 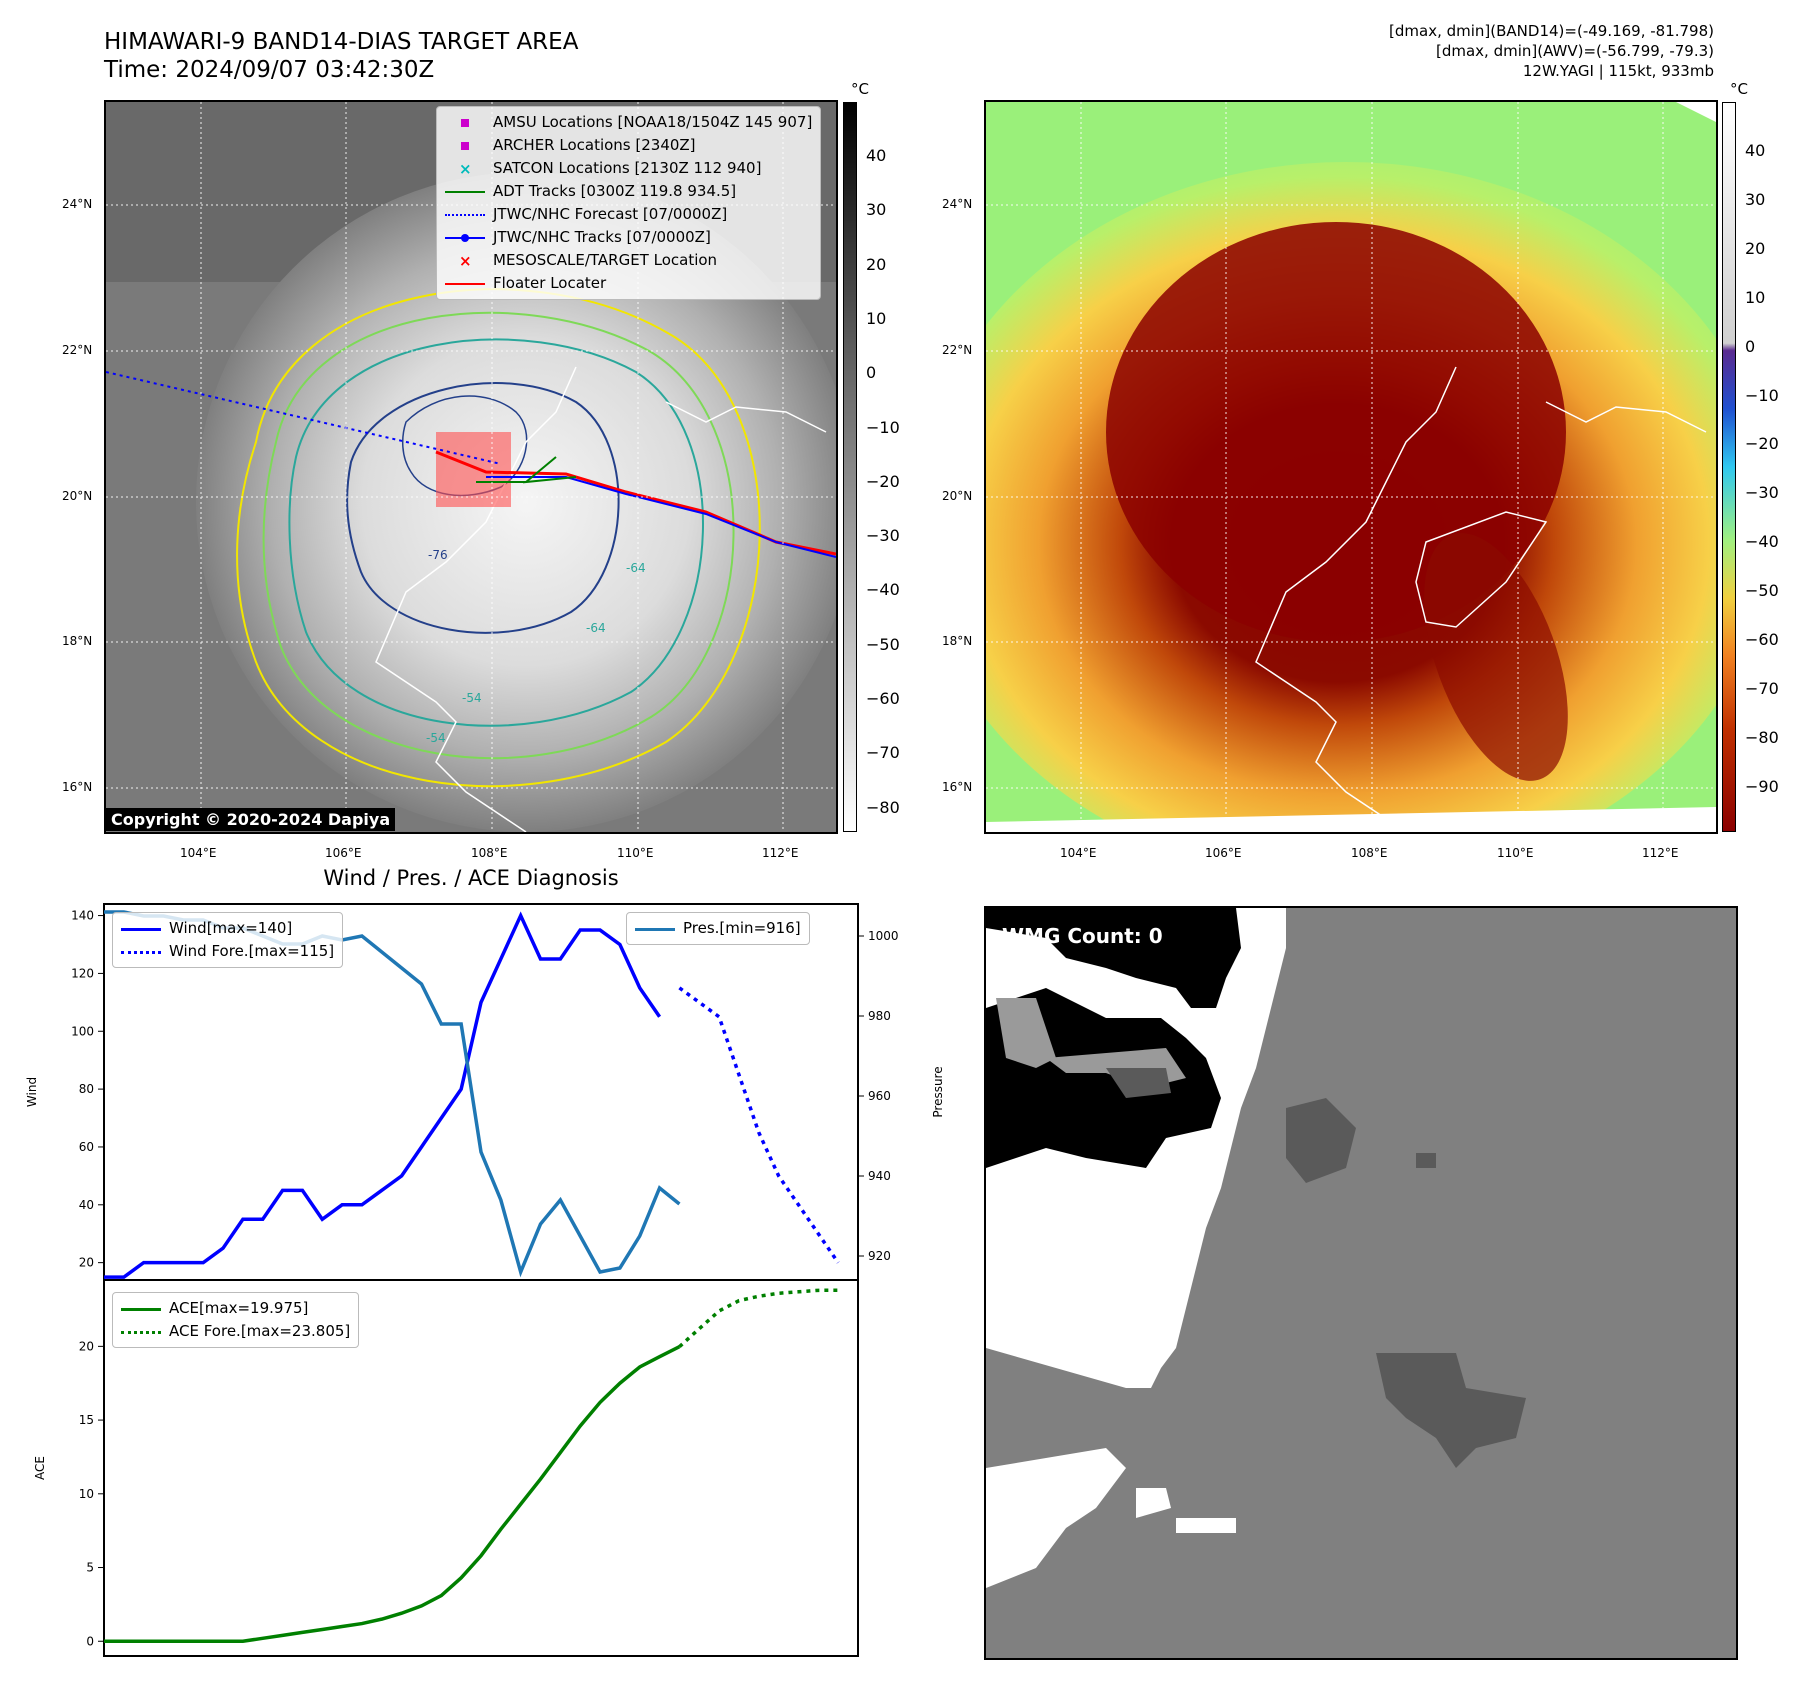 What do you see at coordinates (252, 951) in the screenshot?
I see `legend-label: Wind Fore.[max=115]` at bounding box center [252, 951].